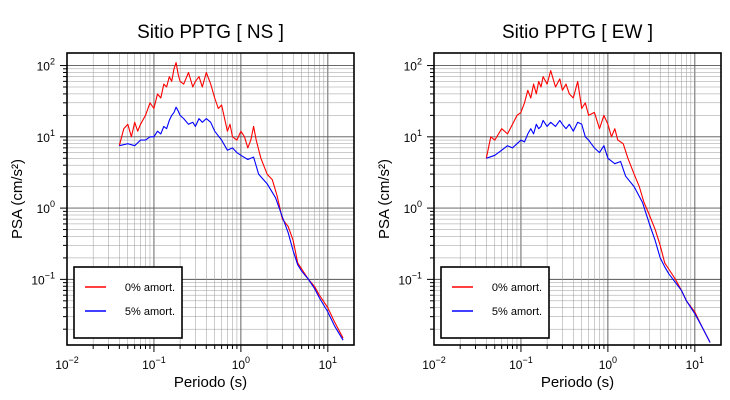  What do you see at coordinates (577, 32) in the screenshot?
I see `chart-title: Sitio PPTG [ EW ]` at bounding box center [577, 32].